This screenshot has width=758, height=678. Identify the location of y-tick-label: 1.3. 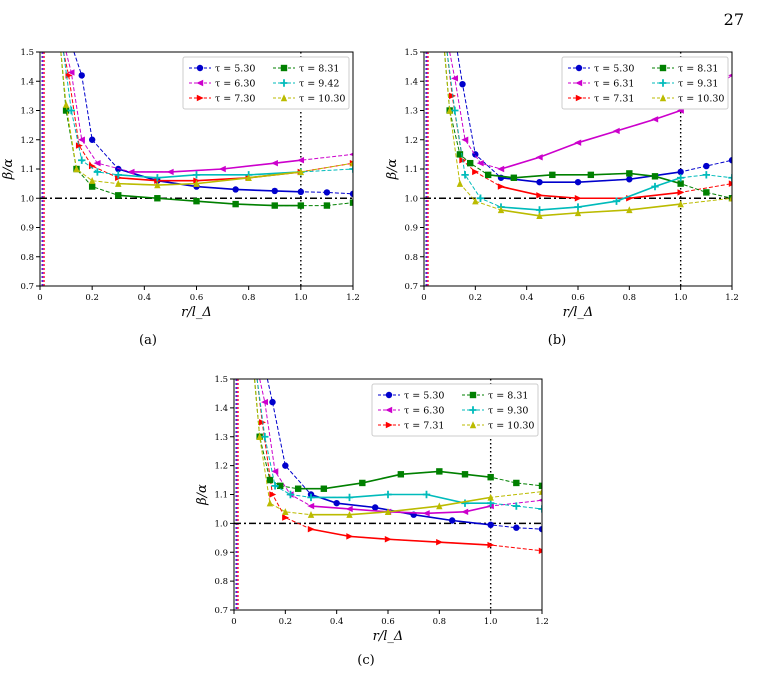
(221, 438).